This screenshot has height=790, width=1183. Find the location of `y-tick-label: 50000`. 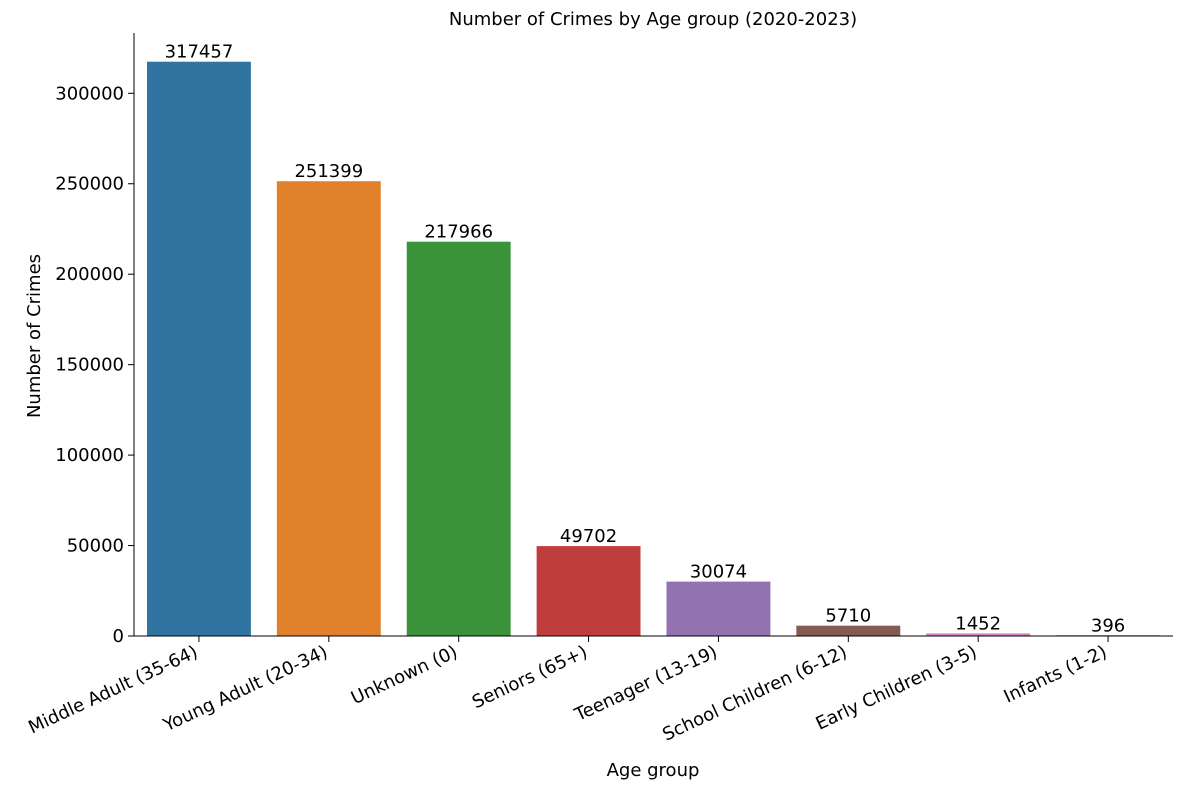

y-tick-label: 50000 is located at coordinates (95, 546).